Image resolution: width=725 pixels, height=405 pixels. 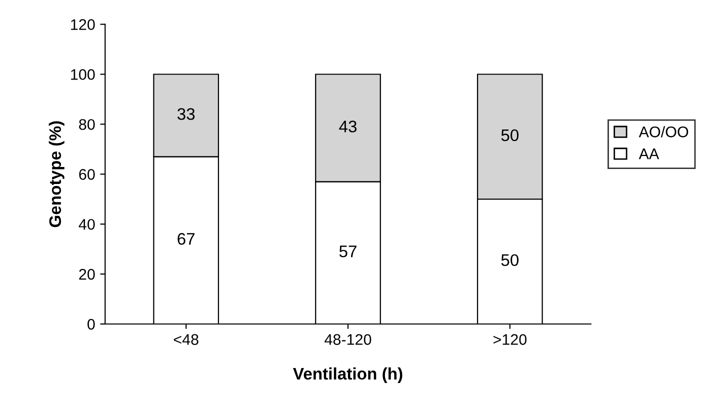 I want to click on x-tick-label: <48, so click(x=186, y=339).